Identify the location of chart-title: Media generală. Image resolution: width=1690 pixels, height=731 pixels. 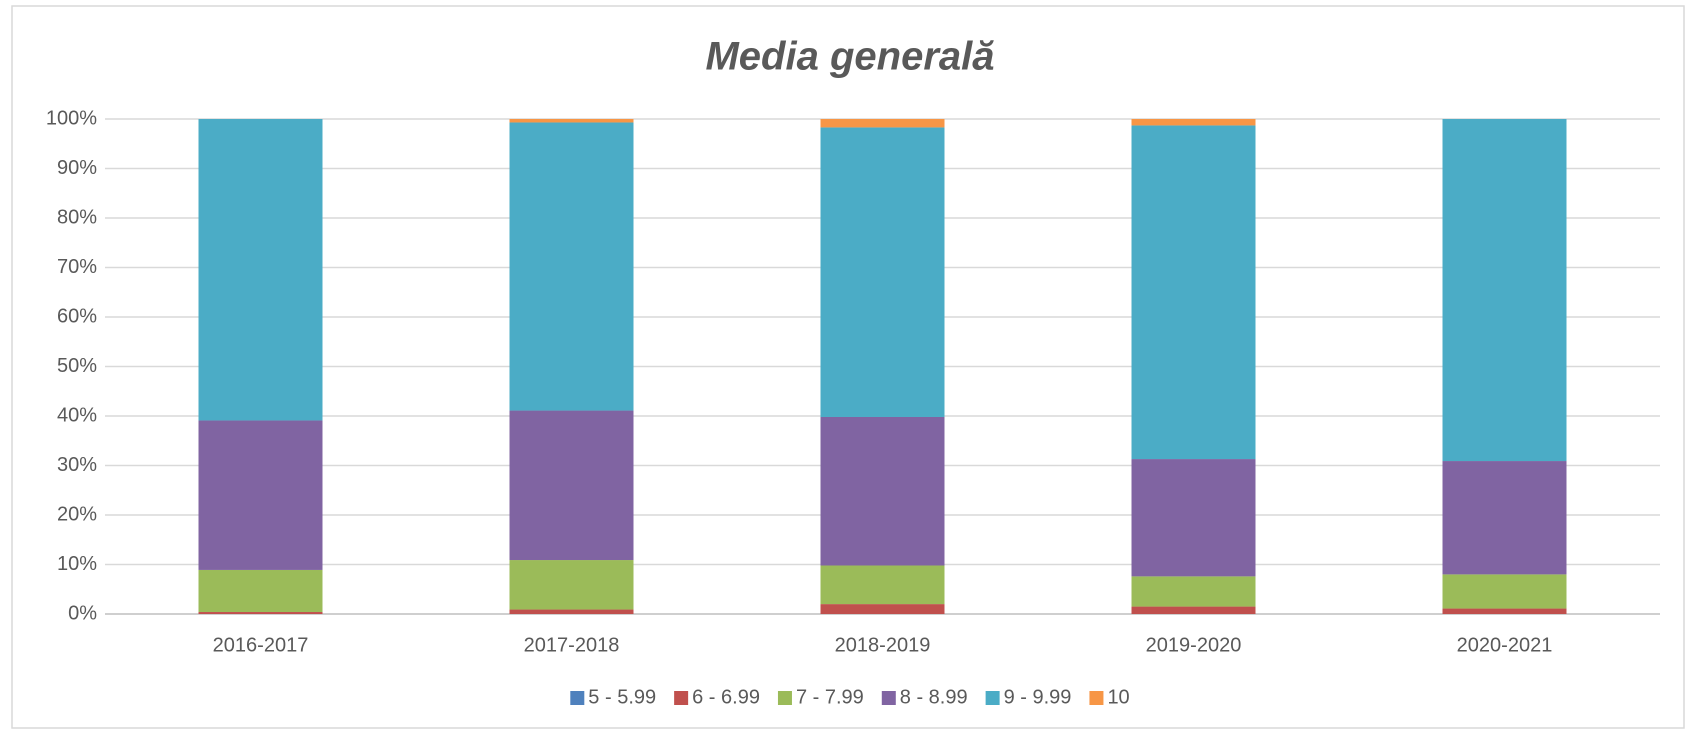
(849, 57).